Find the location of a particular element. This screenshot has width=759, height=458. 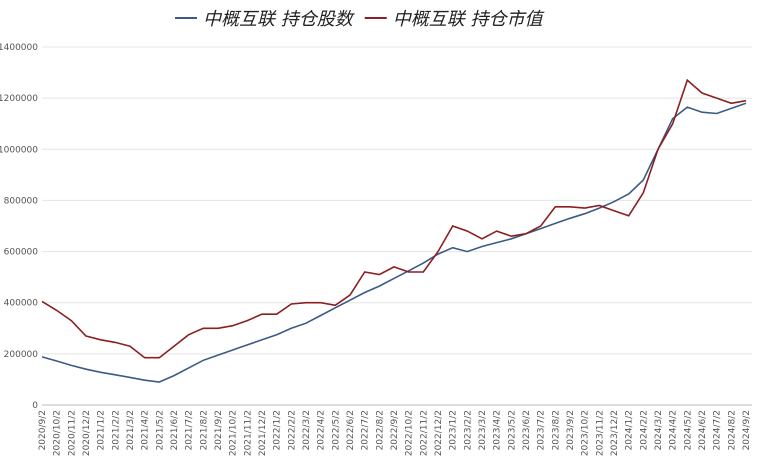

y-tick-label: 200000 is located at coordinates (21, 355).